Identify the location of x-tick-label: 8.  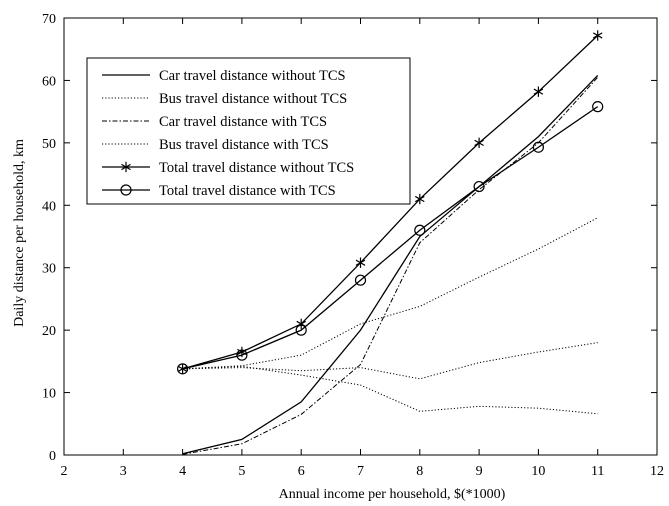
(419, 471).